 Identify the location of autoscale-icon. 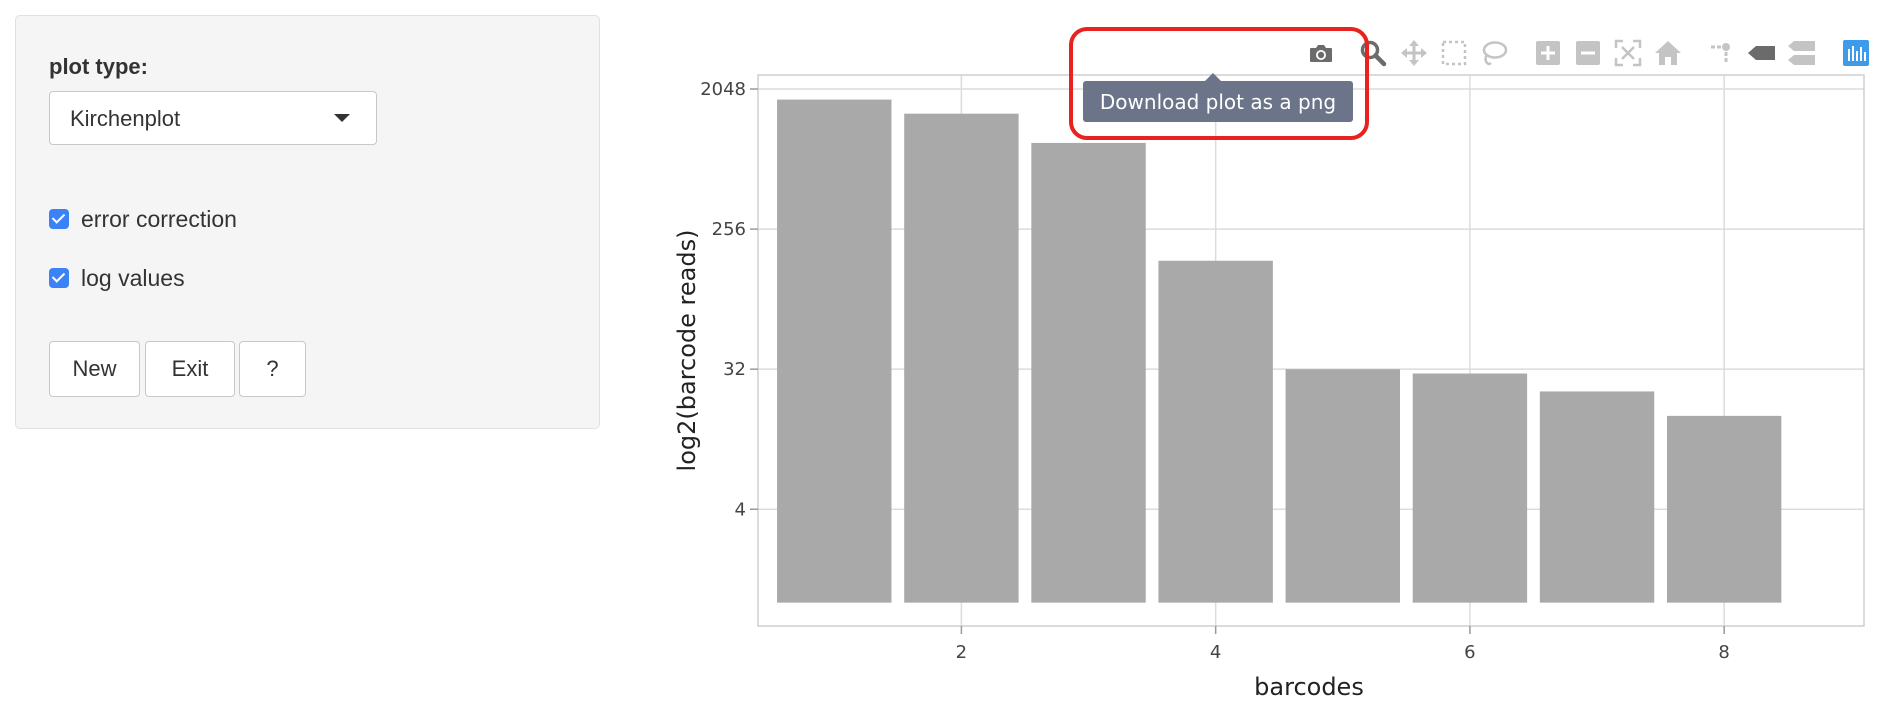
(1628, 53).